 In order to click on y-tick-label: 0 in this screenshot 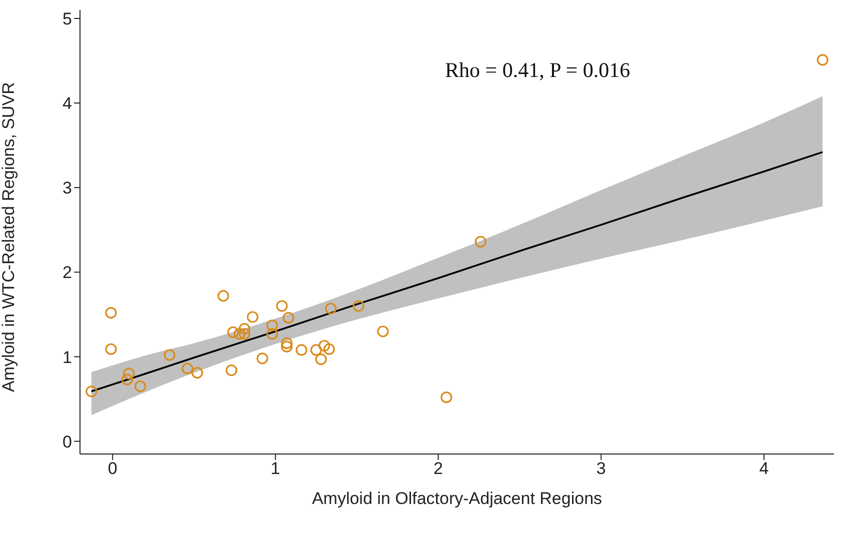, I will do `click(67, 442)`.